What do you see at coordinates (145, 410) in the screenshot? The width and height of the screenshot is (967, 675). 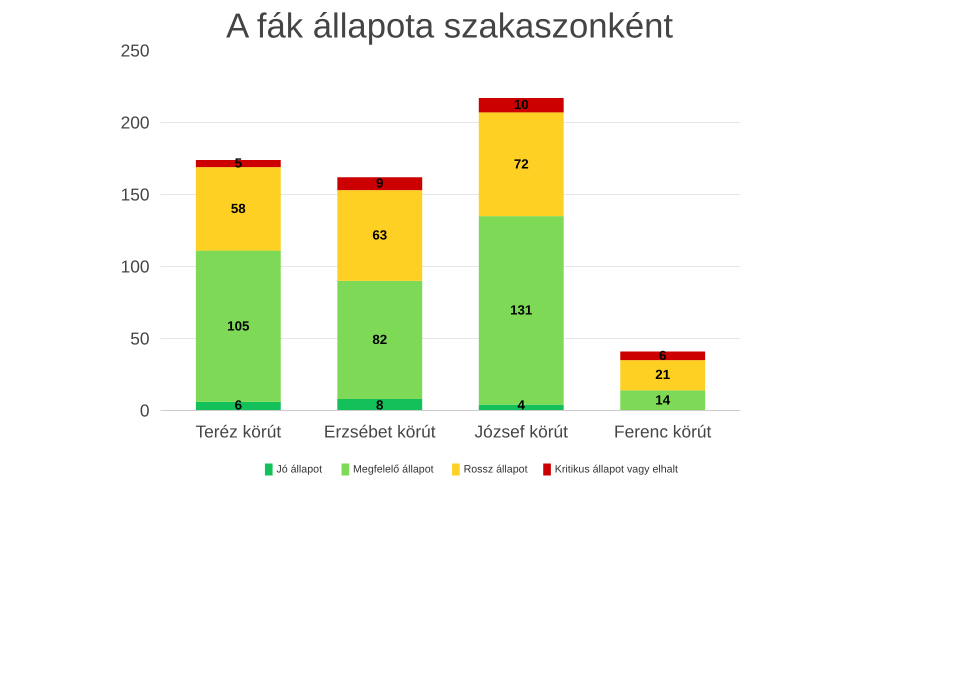 I see `y-tick-label: 0` at bounding box center [145, 410].